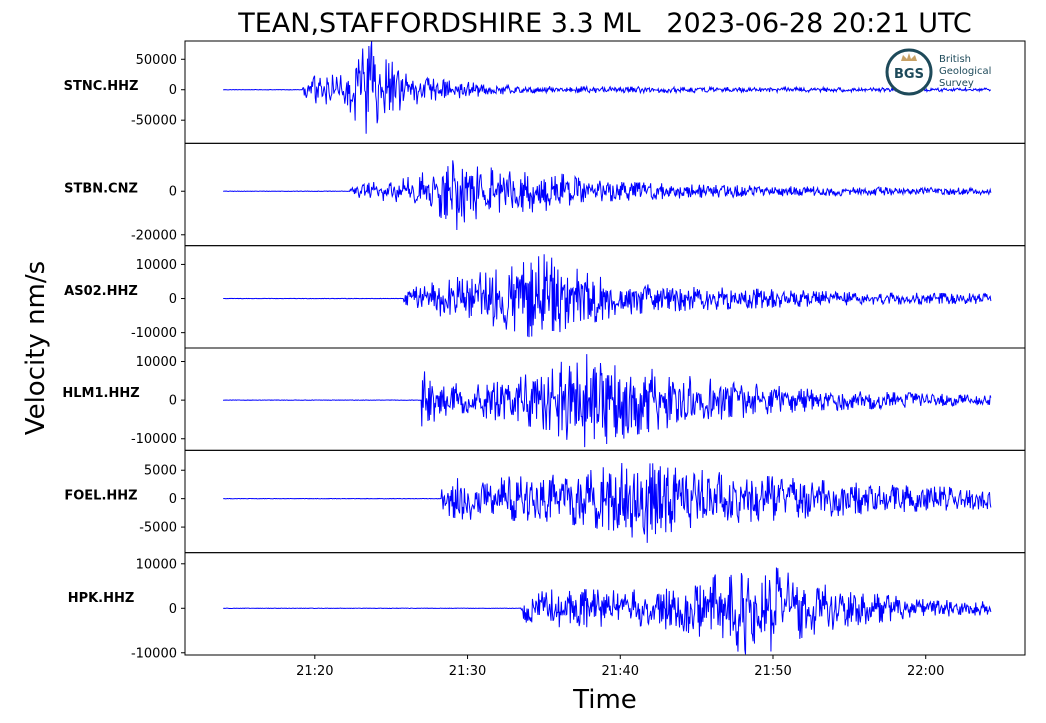 The height and width of the screenshot is (723, 1046). I want to click on x-tick-label: 21:50, so click(772, 671).